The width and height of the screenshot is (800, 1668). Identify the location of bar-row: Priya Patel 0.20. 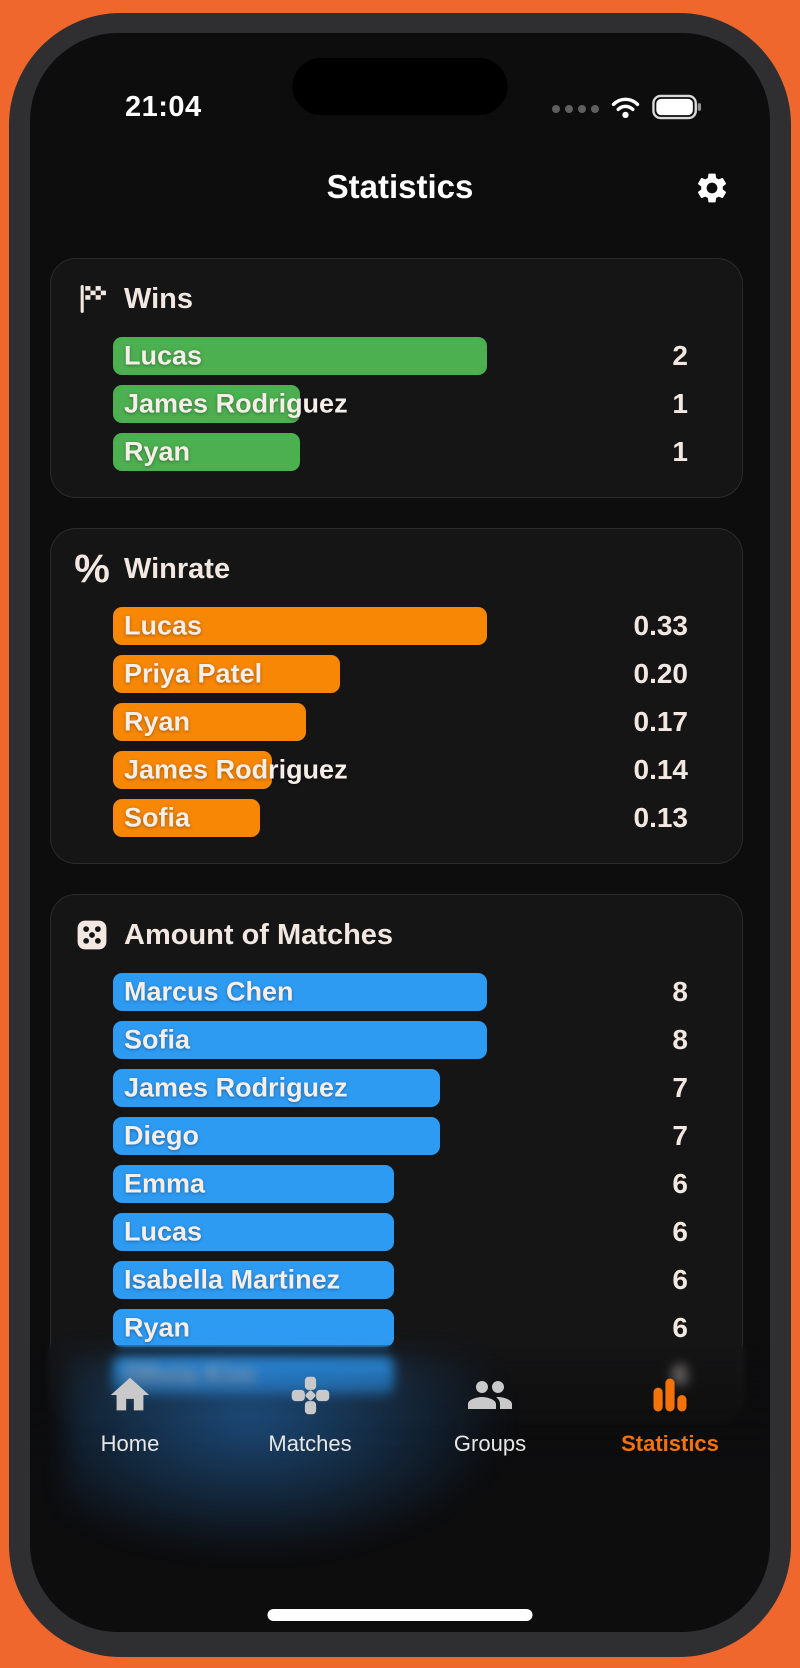
(415, 674).